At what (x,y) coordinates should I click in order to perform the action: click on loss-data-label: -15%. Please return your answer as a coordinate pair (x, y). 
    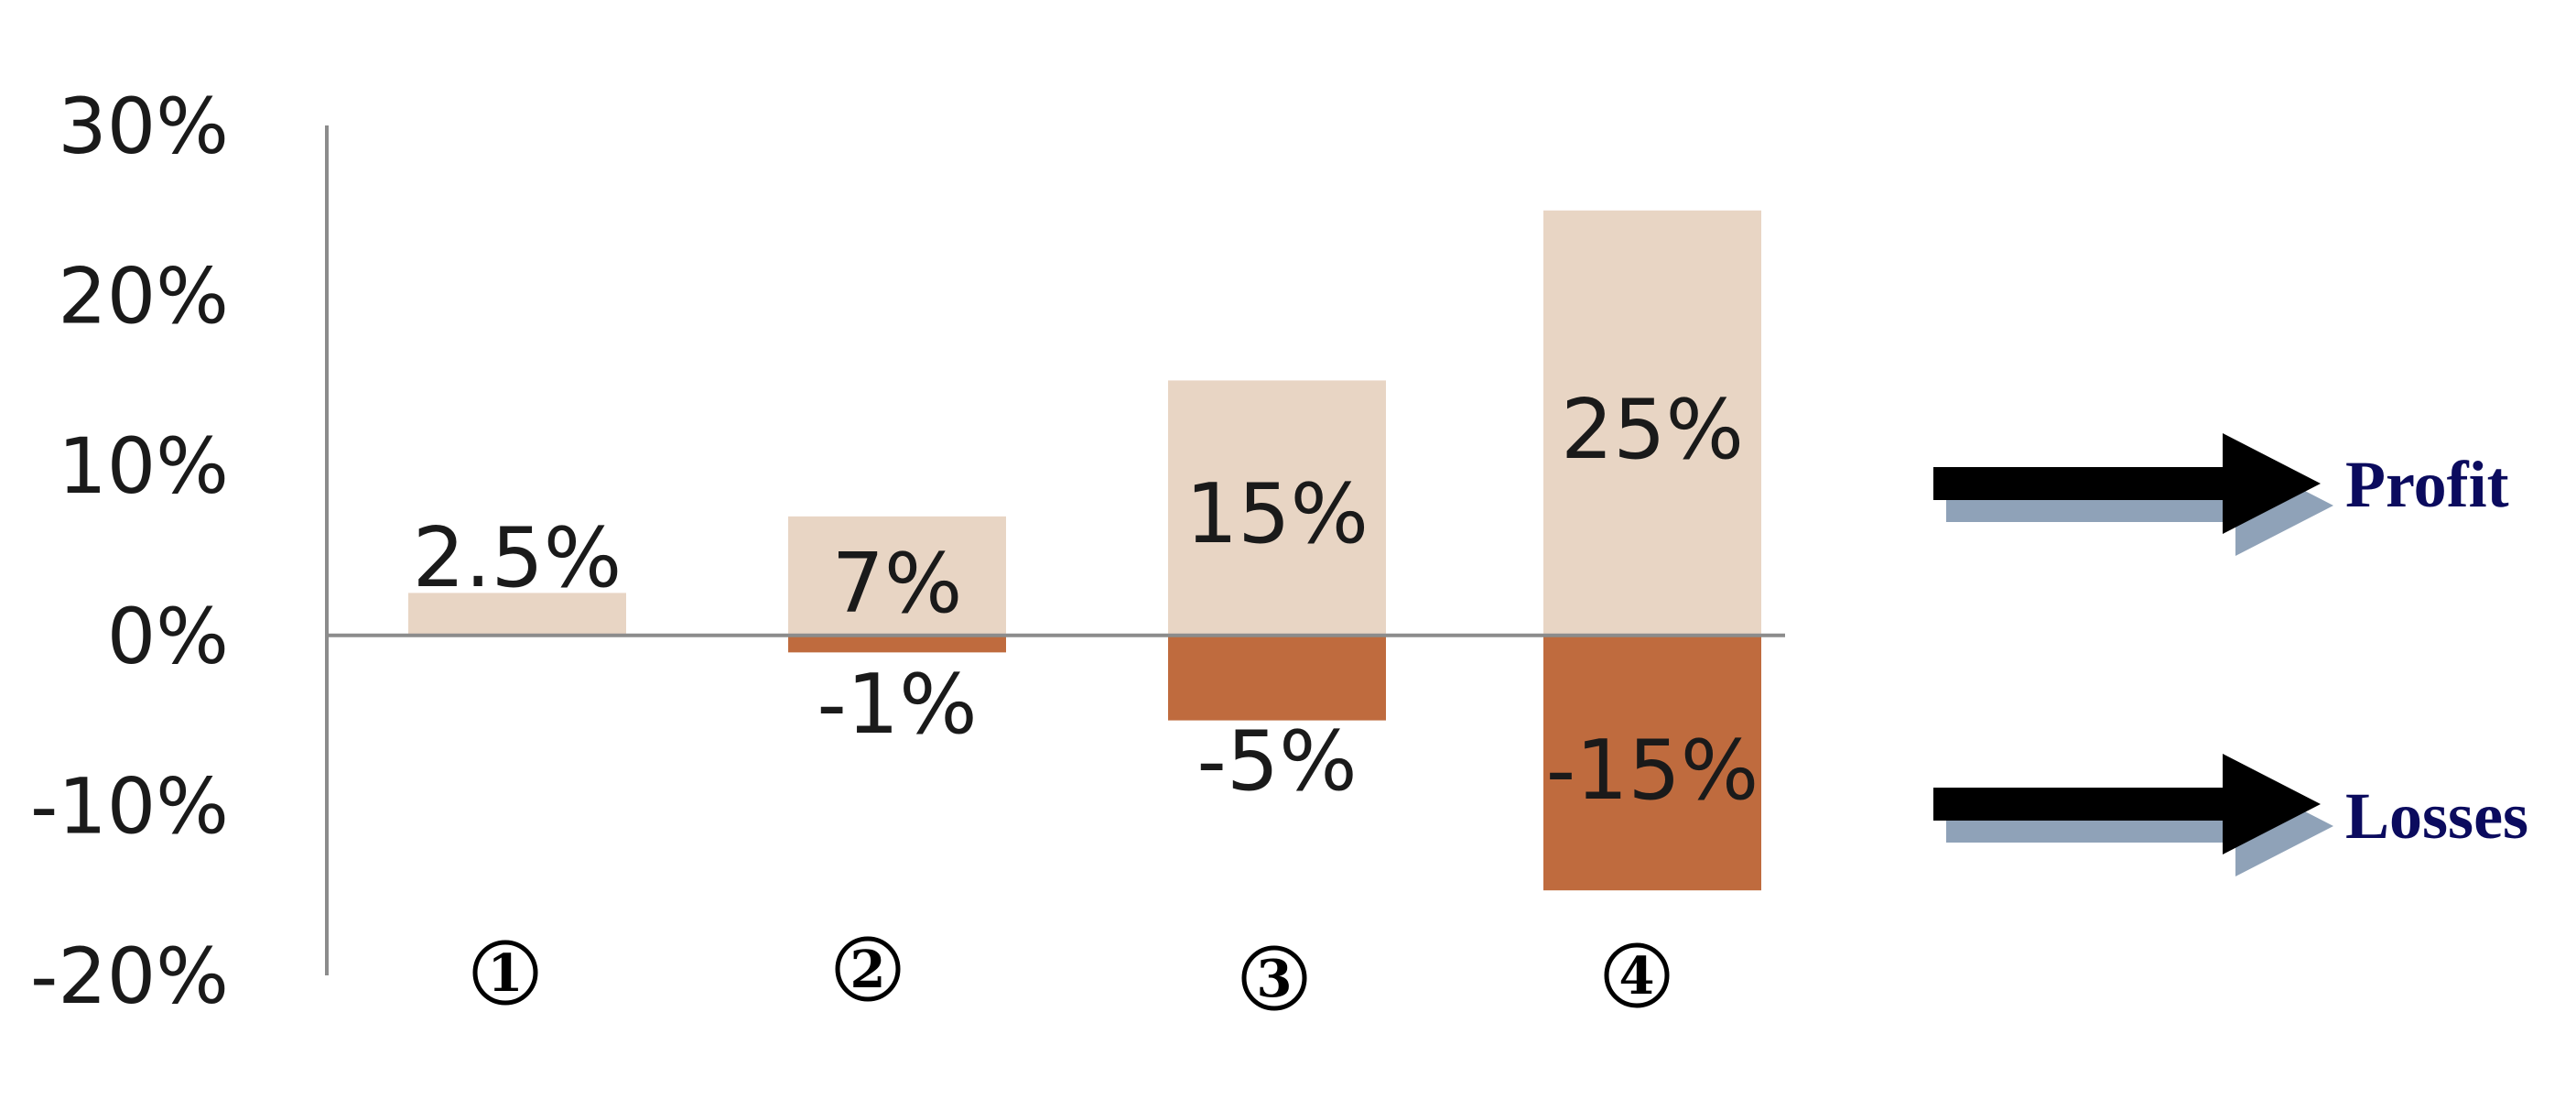
    Looking at the image, I should click on (1653, 771).